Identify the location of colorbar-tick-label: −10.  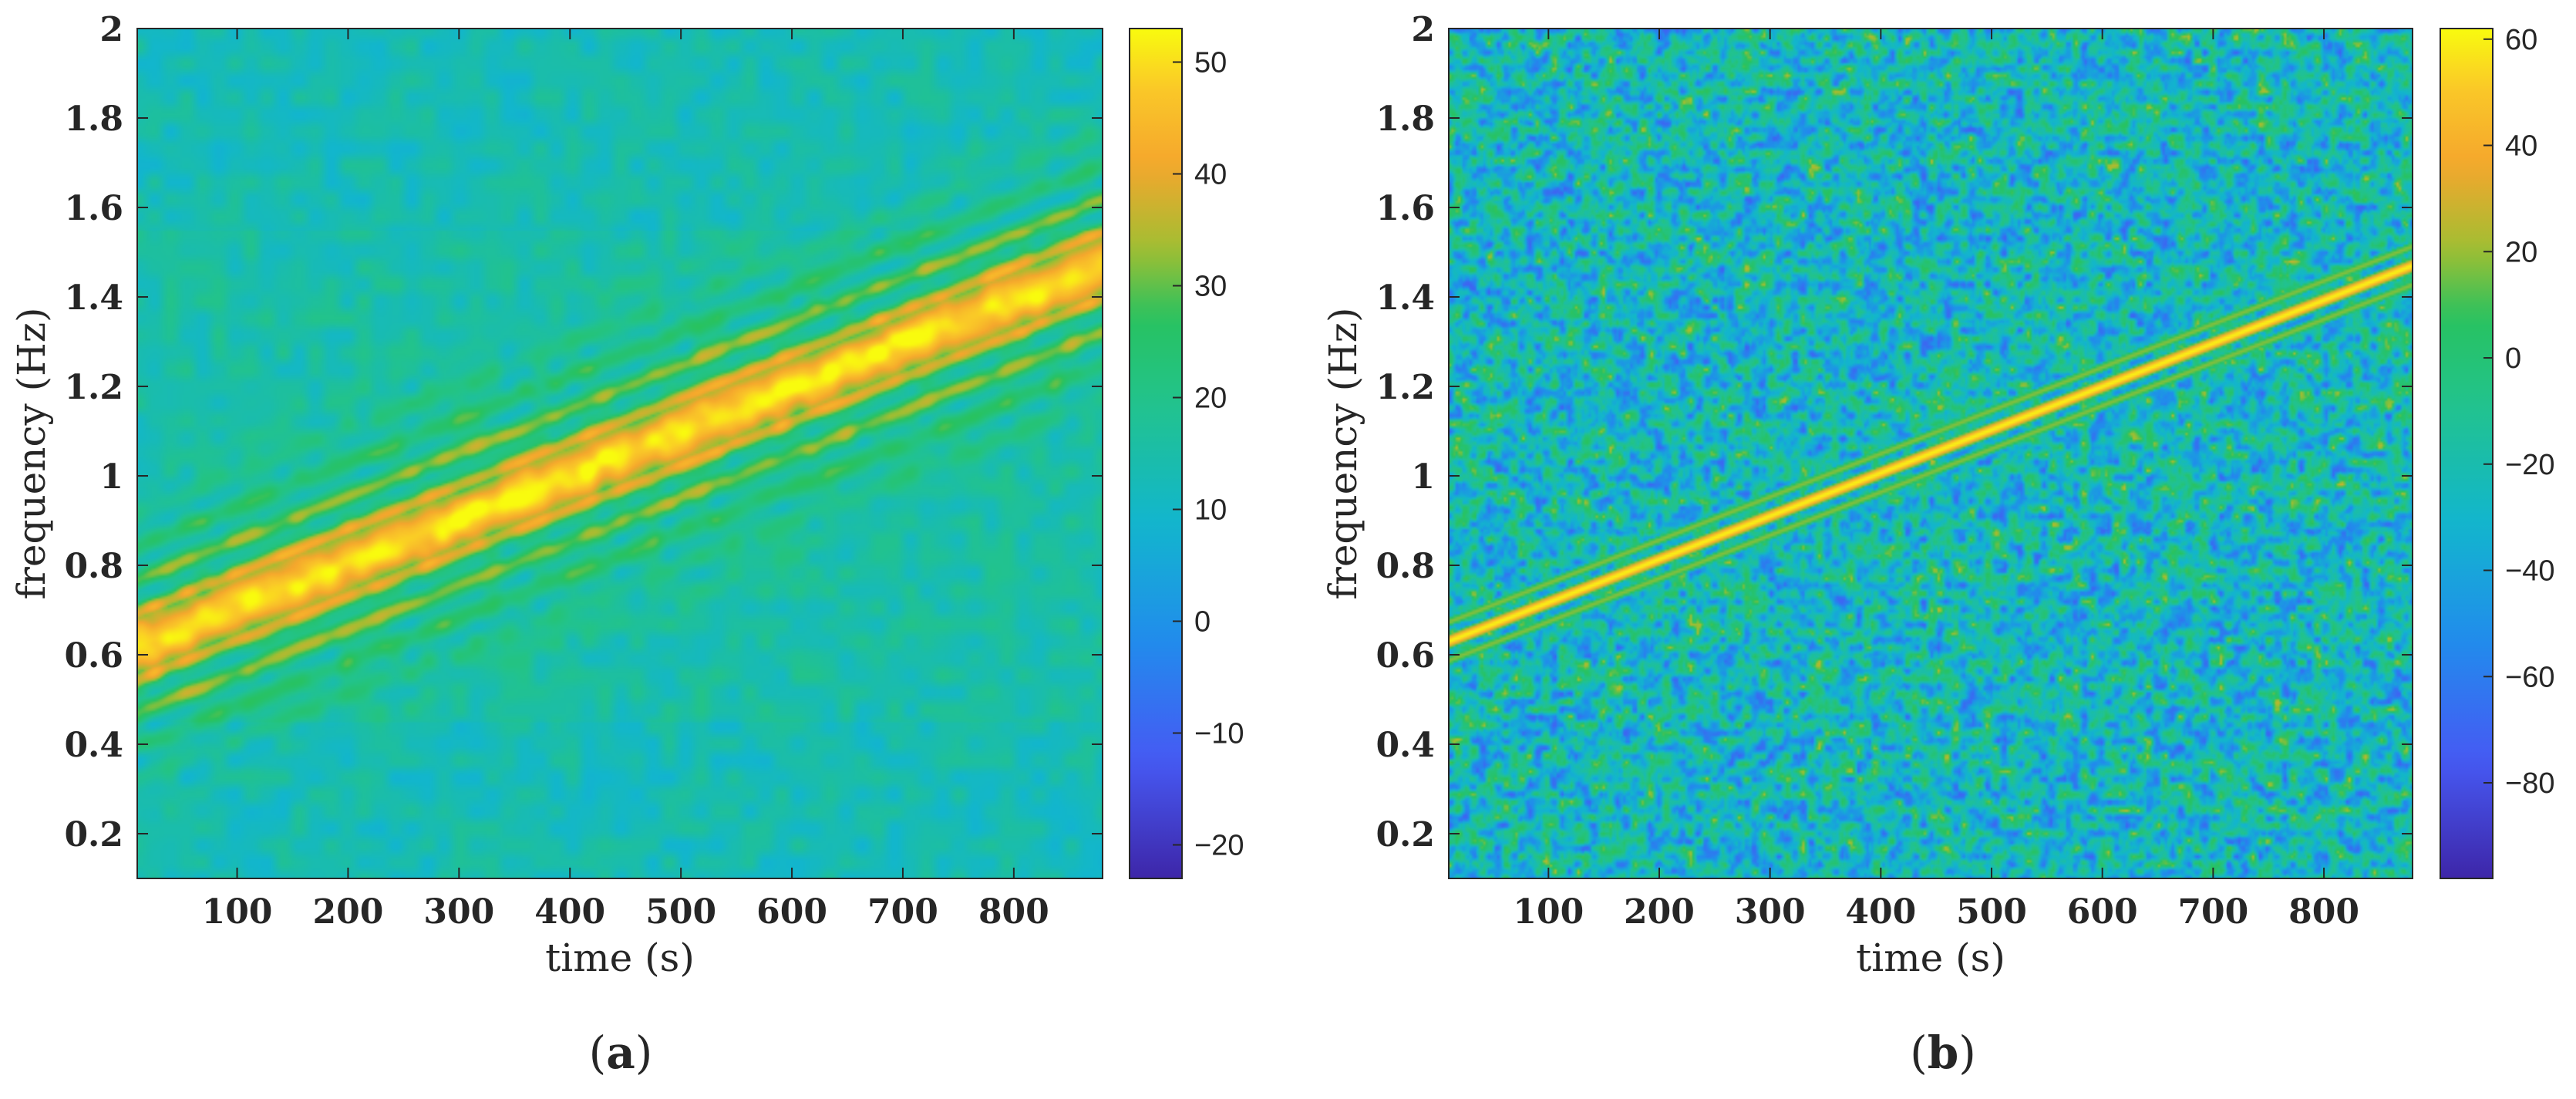
(1219, 734).